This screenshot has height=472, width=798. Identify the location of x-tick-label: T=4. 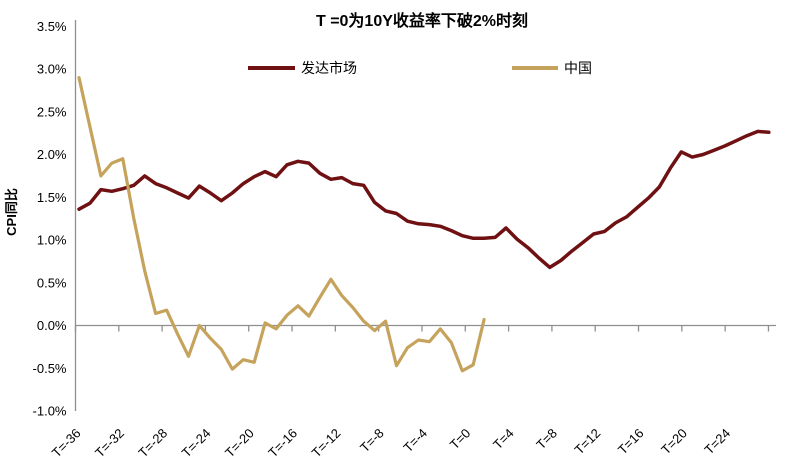
(503, 439).